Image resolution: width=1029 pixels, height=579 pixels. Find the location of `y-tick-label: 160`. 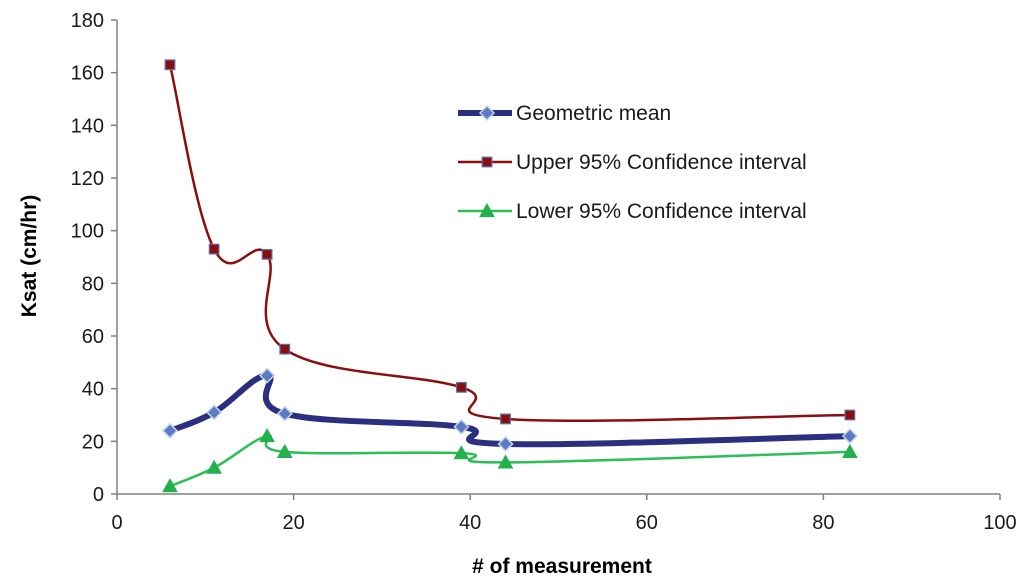

y-tick-label: 160 is located at coordinates (87, 74).